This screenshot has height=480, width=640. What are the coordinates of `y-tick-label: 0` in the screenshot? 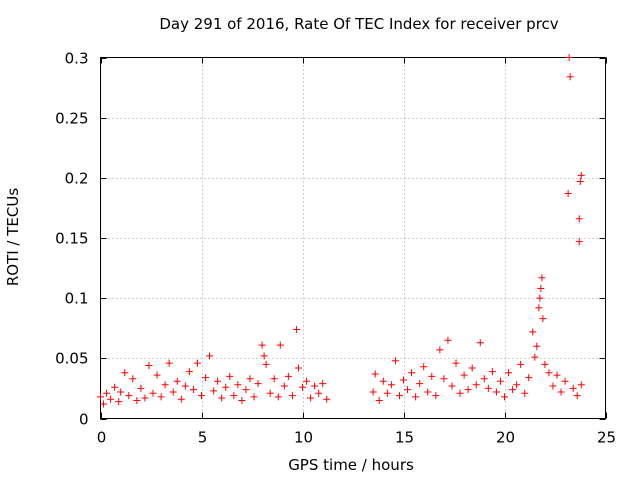 It's located at (84, 420).